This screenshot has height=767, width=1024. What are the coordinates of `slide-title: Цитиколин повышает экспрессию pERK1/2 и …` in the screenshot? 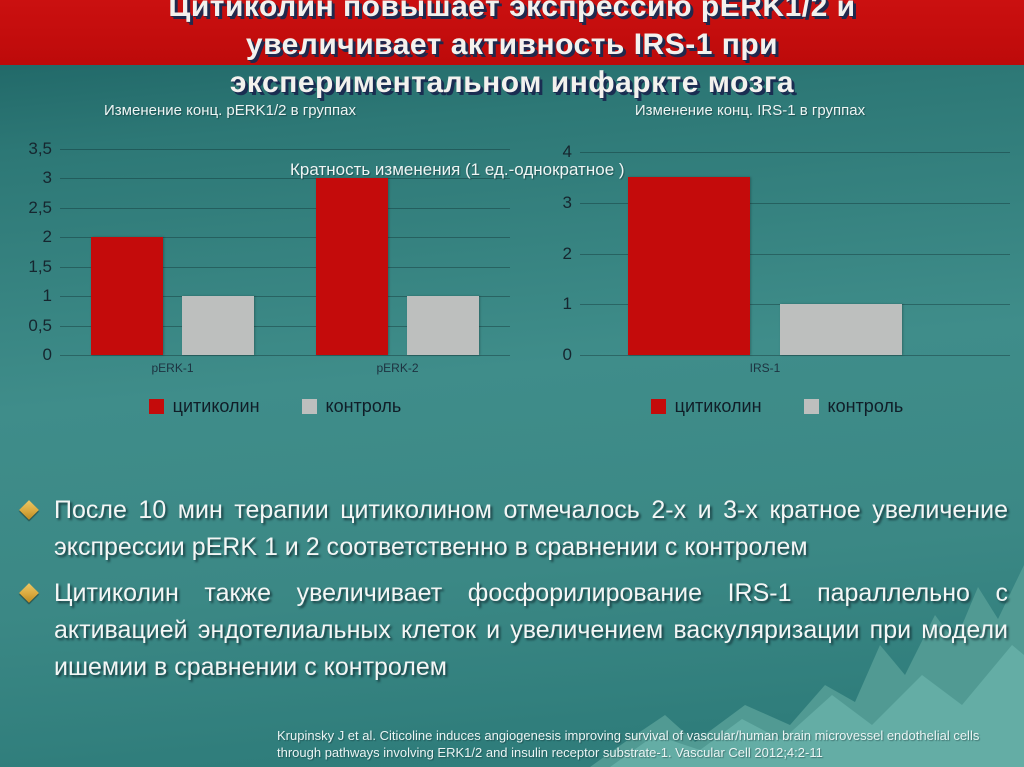 It's located at (512, 51).